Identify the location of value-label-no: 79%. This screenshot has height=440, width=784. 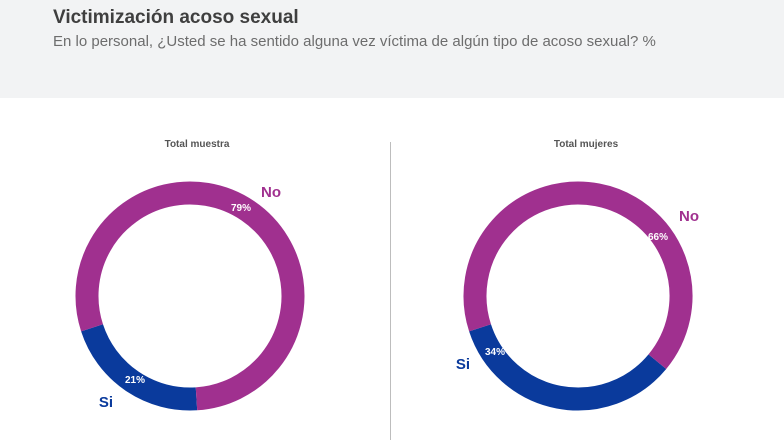
(241, 208).